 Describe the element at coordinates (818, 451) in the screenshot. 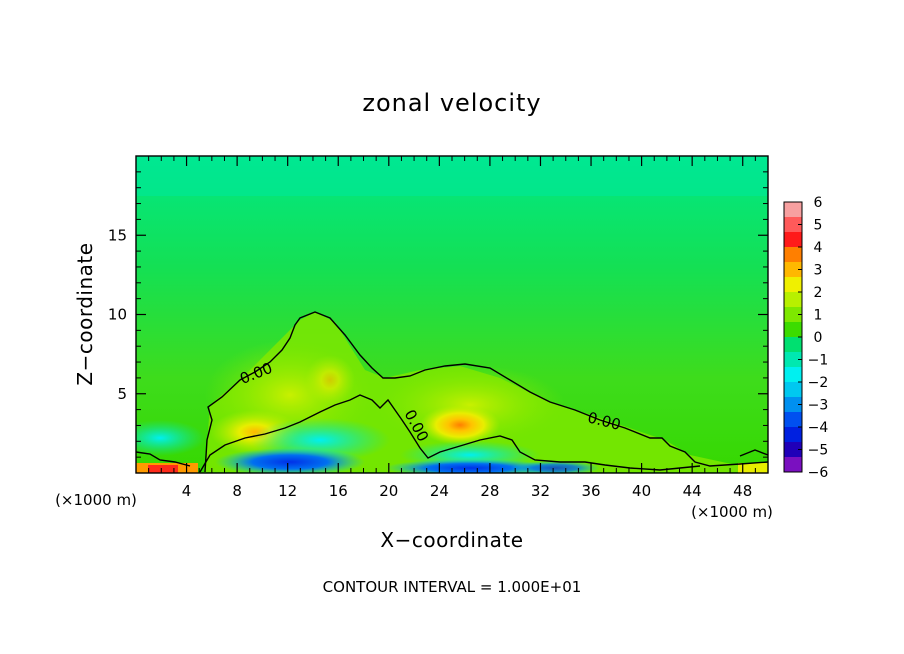

I see `colorbar-tick-label: −5` at that location.